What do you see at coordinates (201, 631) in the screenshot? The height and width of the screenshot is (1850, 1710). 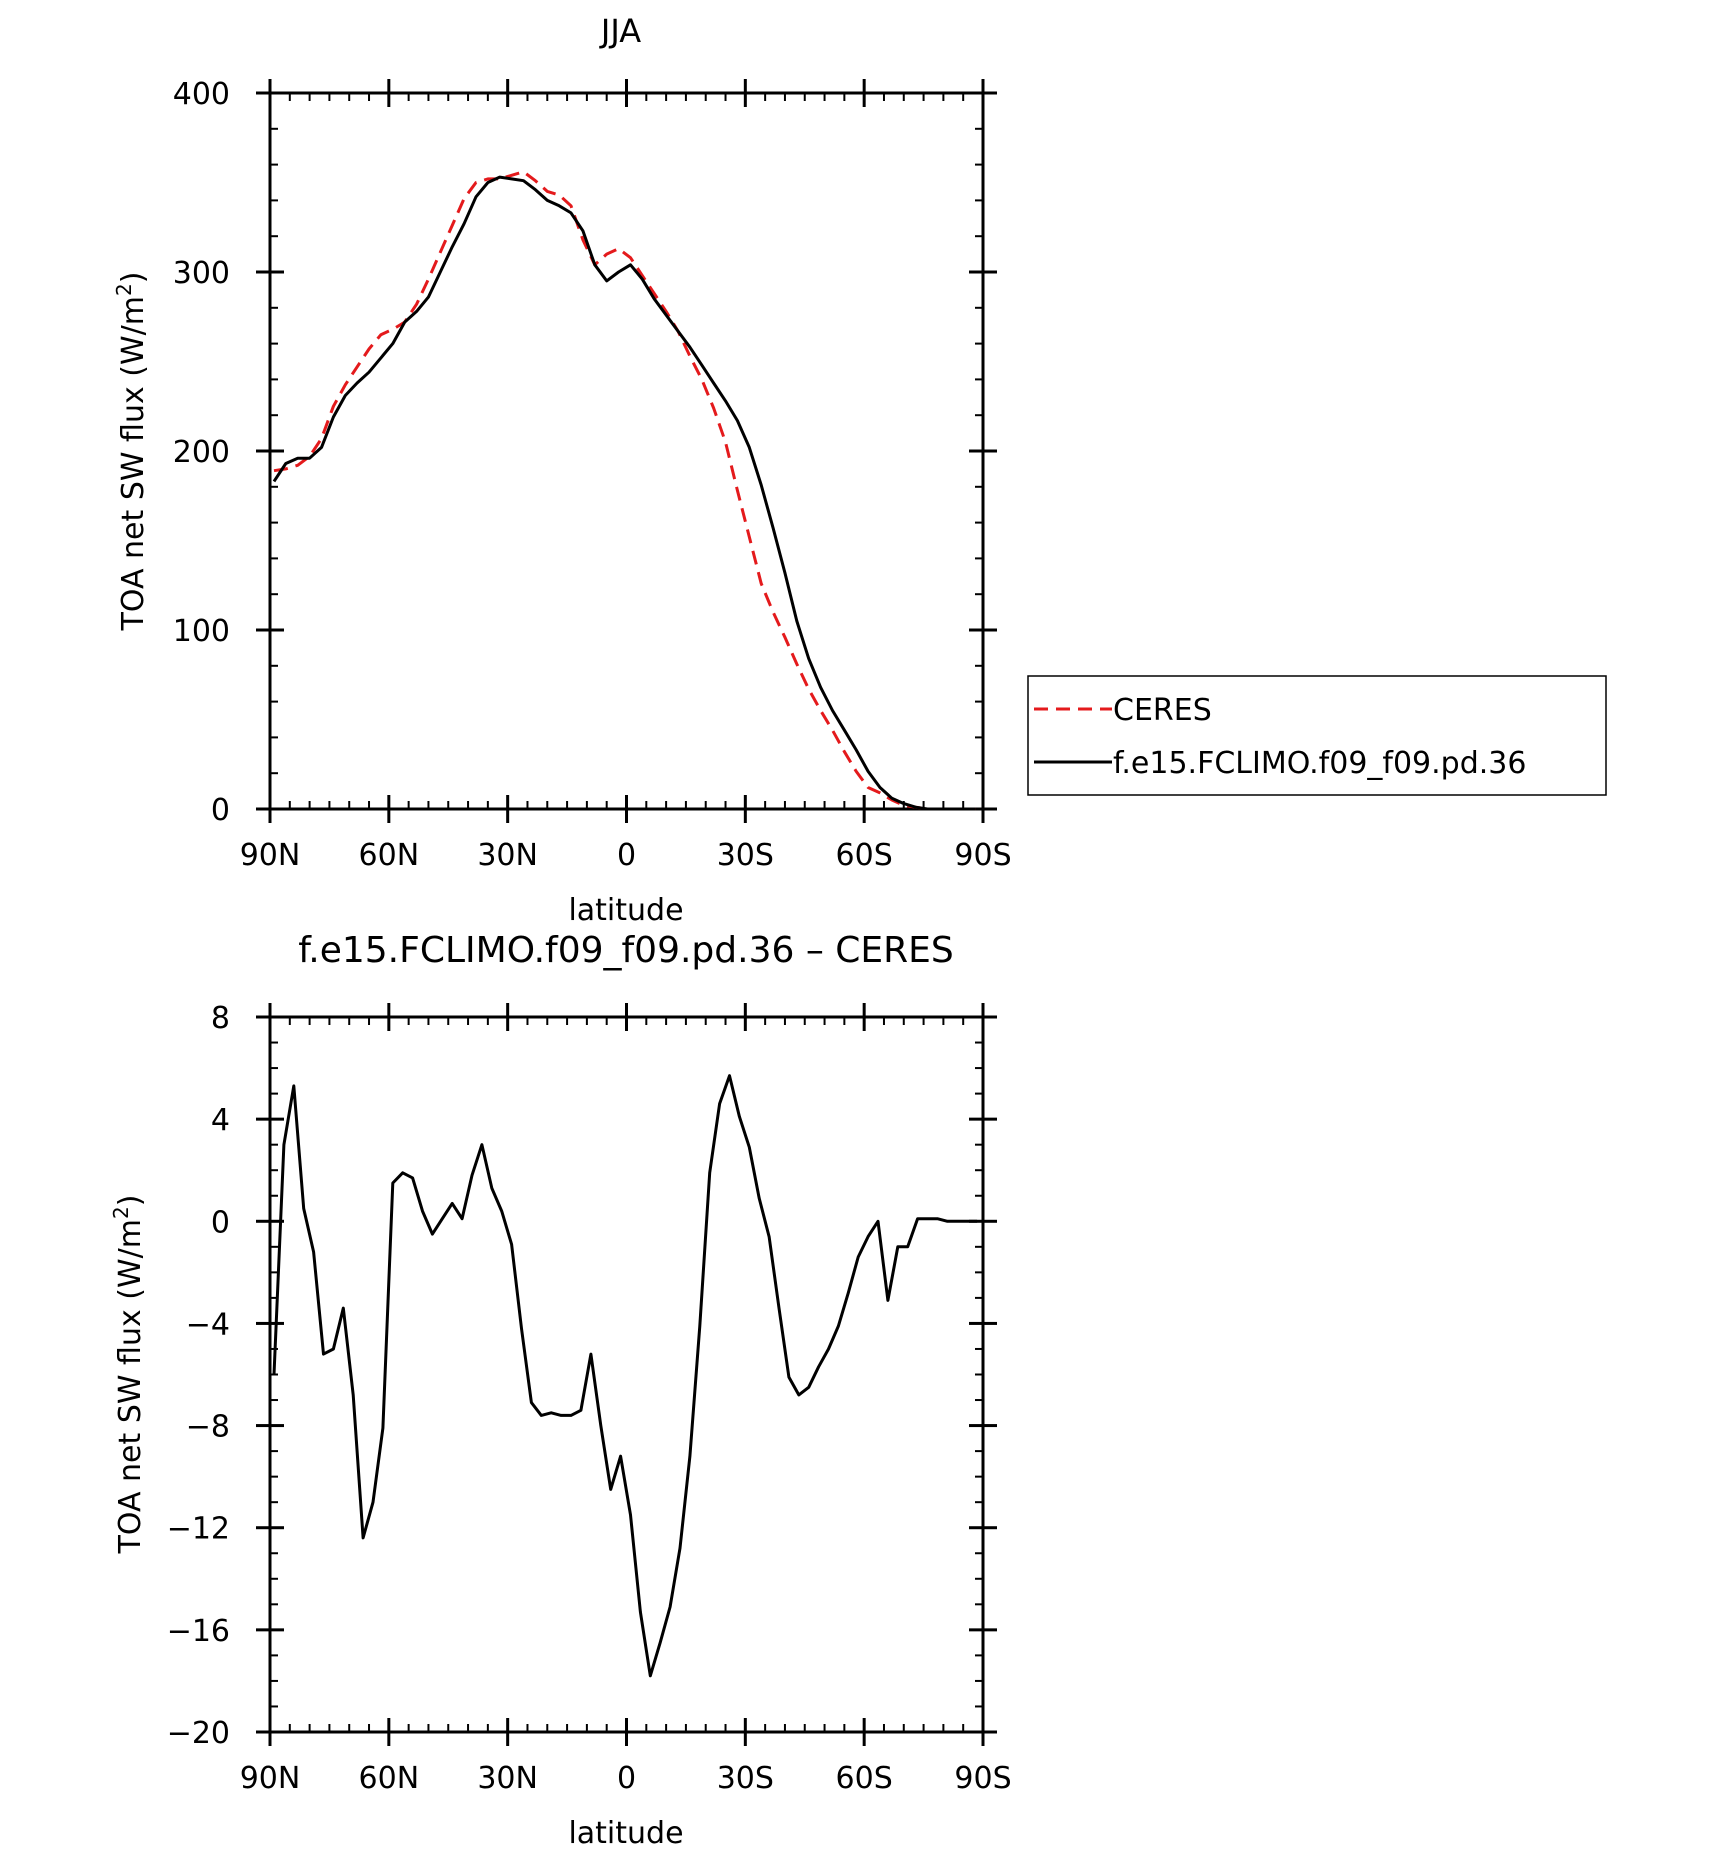 I see `y-tick-label: 100` at bounding box center [201, 631].